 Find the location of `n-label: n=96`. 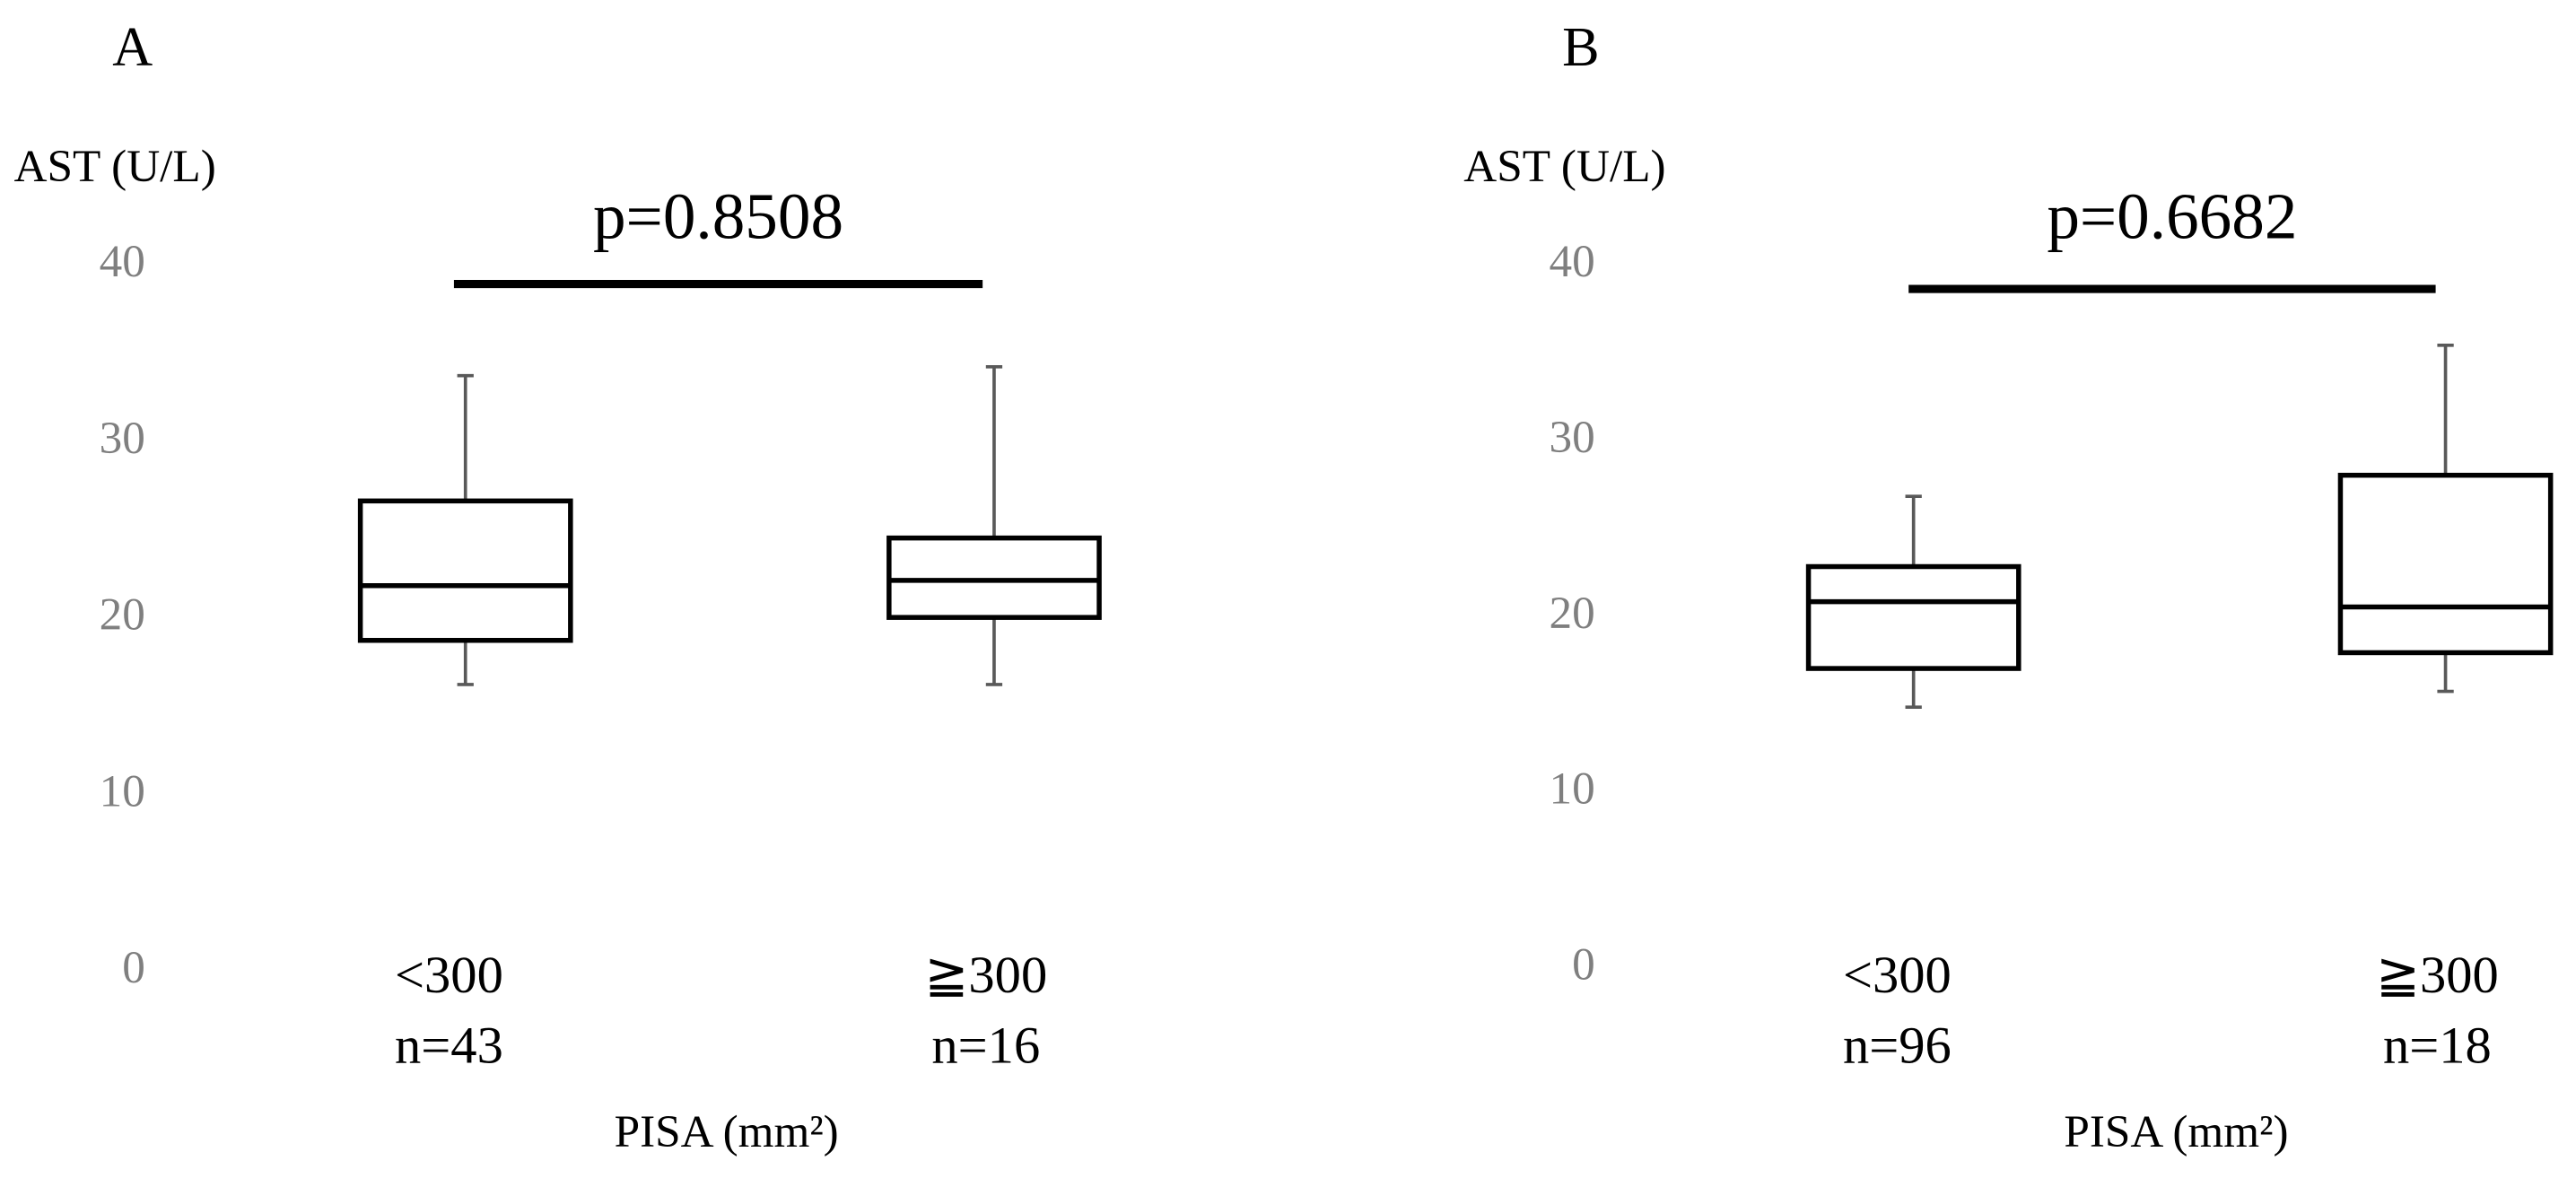

n-label: n=96 is located at coordinates (1898, 1046).